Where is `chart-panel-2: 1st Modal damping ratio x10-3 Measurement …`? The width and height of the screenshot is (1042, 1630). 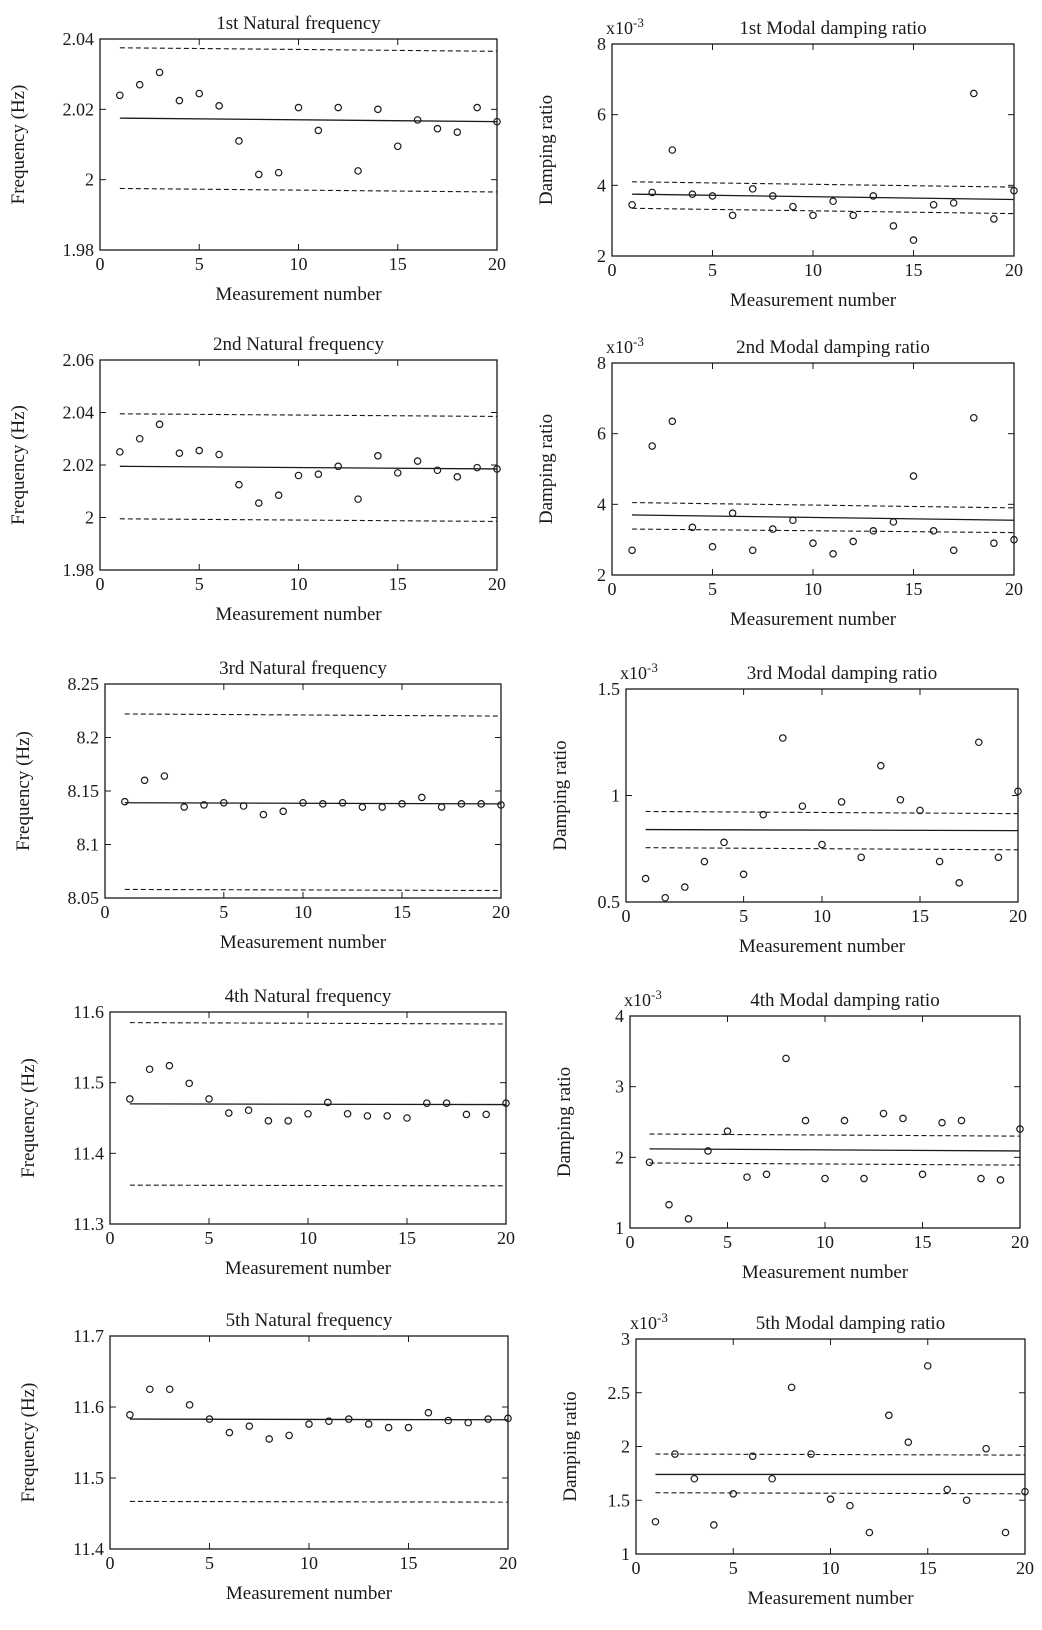 chart-panel-2: 1st Modal damping ratio x10-3 Measurement … is located at coordinates (779, 163).